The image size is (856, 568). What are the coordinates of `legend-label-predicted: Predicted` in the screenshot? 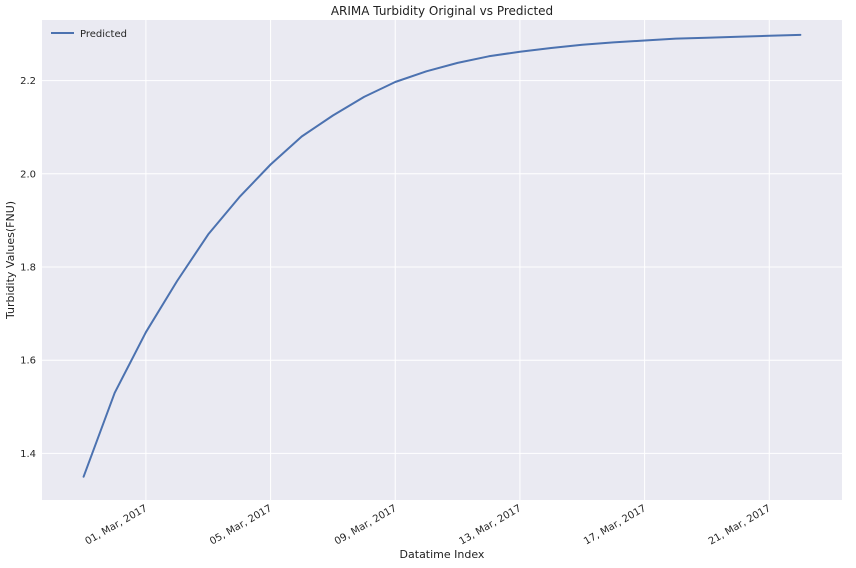 It's located at (103, 34).